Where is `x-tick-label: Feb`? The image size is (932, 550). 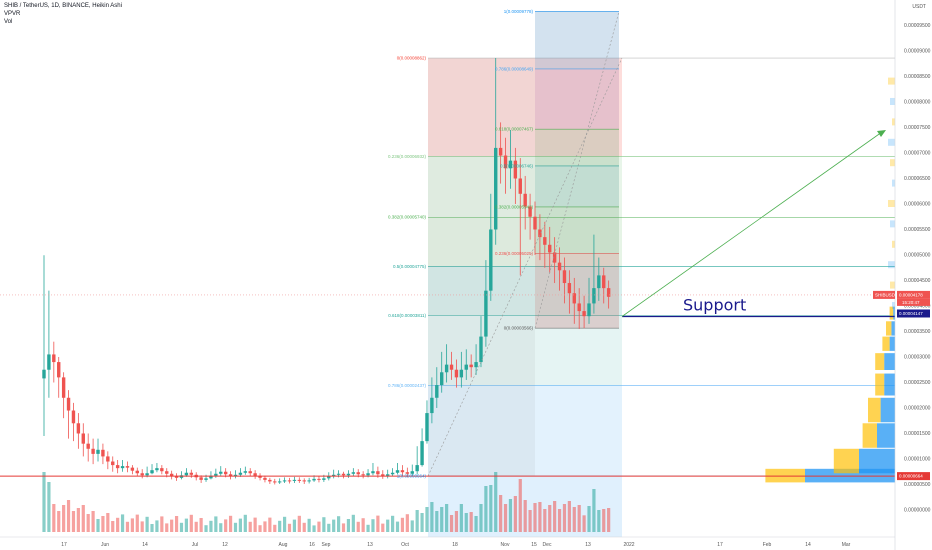
x-tick-label: Feb is located at coordinates (767, 545).